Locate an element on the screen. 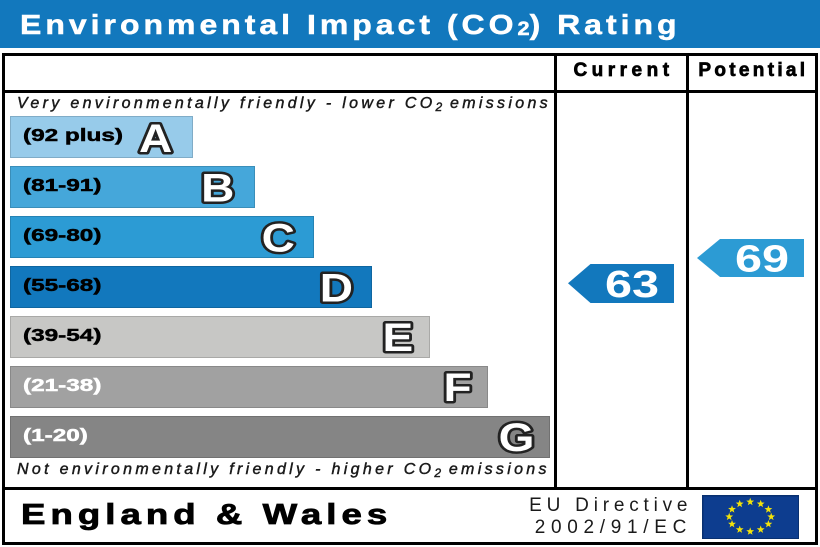  svg-text: B is located at coordinates (217, 188).